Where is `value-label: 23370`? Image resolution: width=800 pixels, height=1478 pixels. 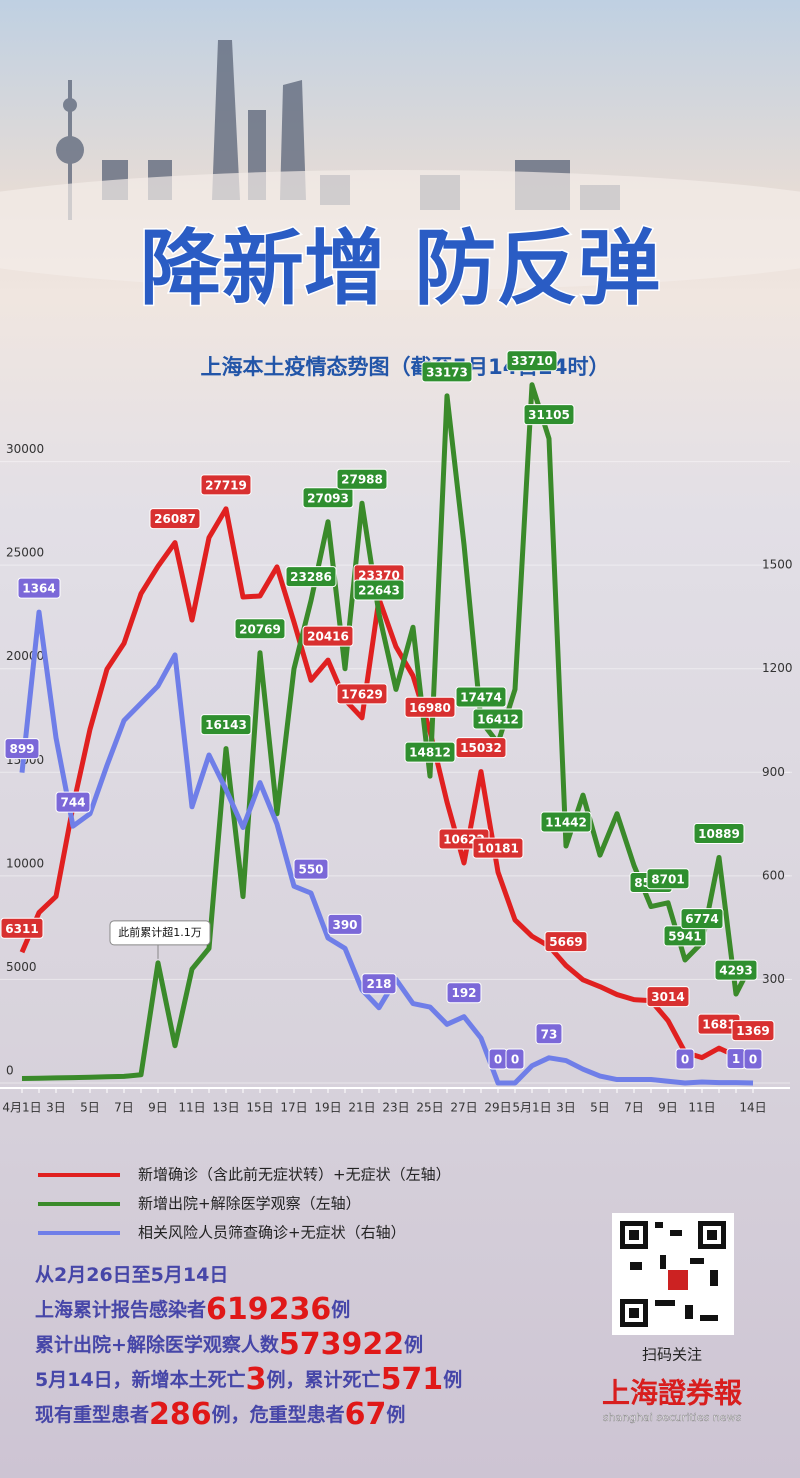
value-label: 23370 is located at coordinates (379, 575).